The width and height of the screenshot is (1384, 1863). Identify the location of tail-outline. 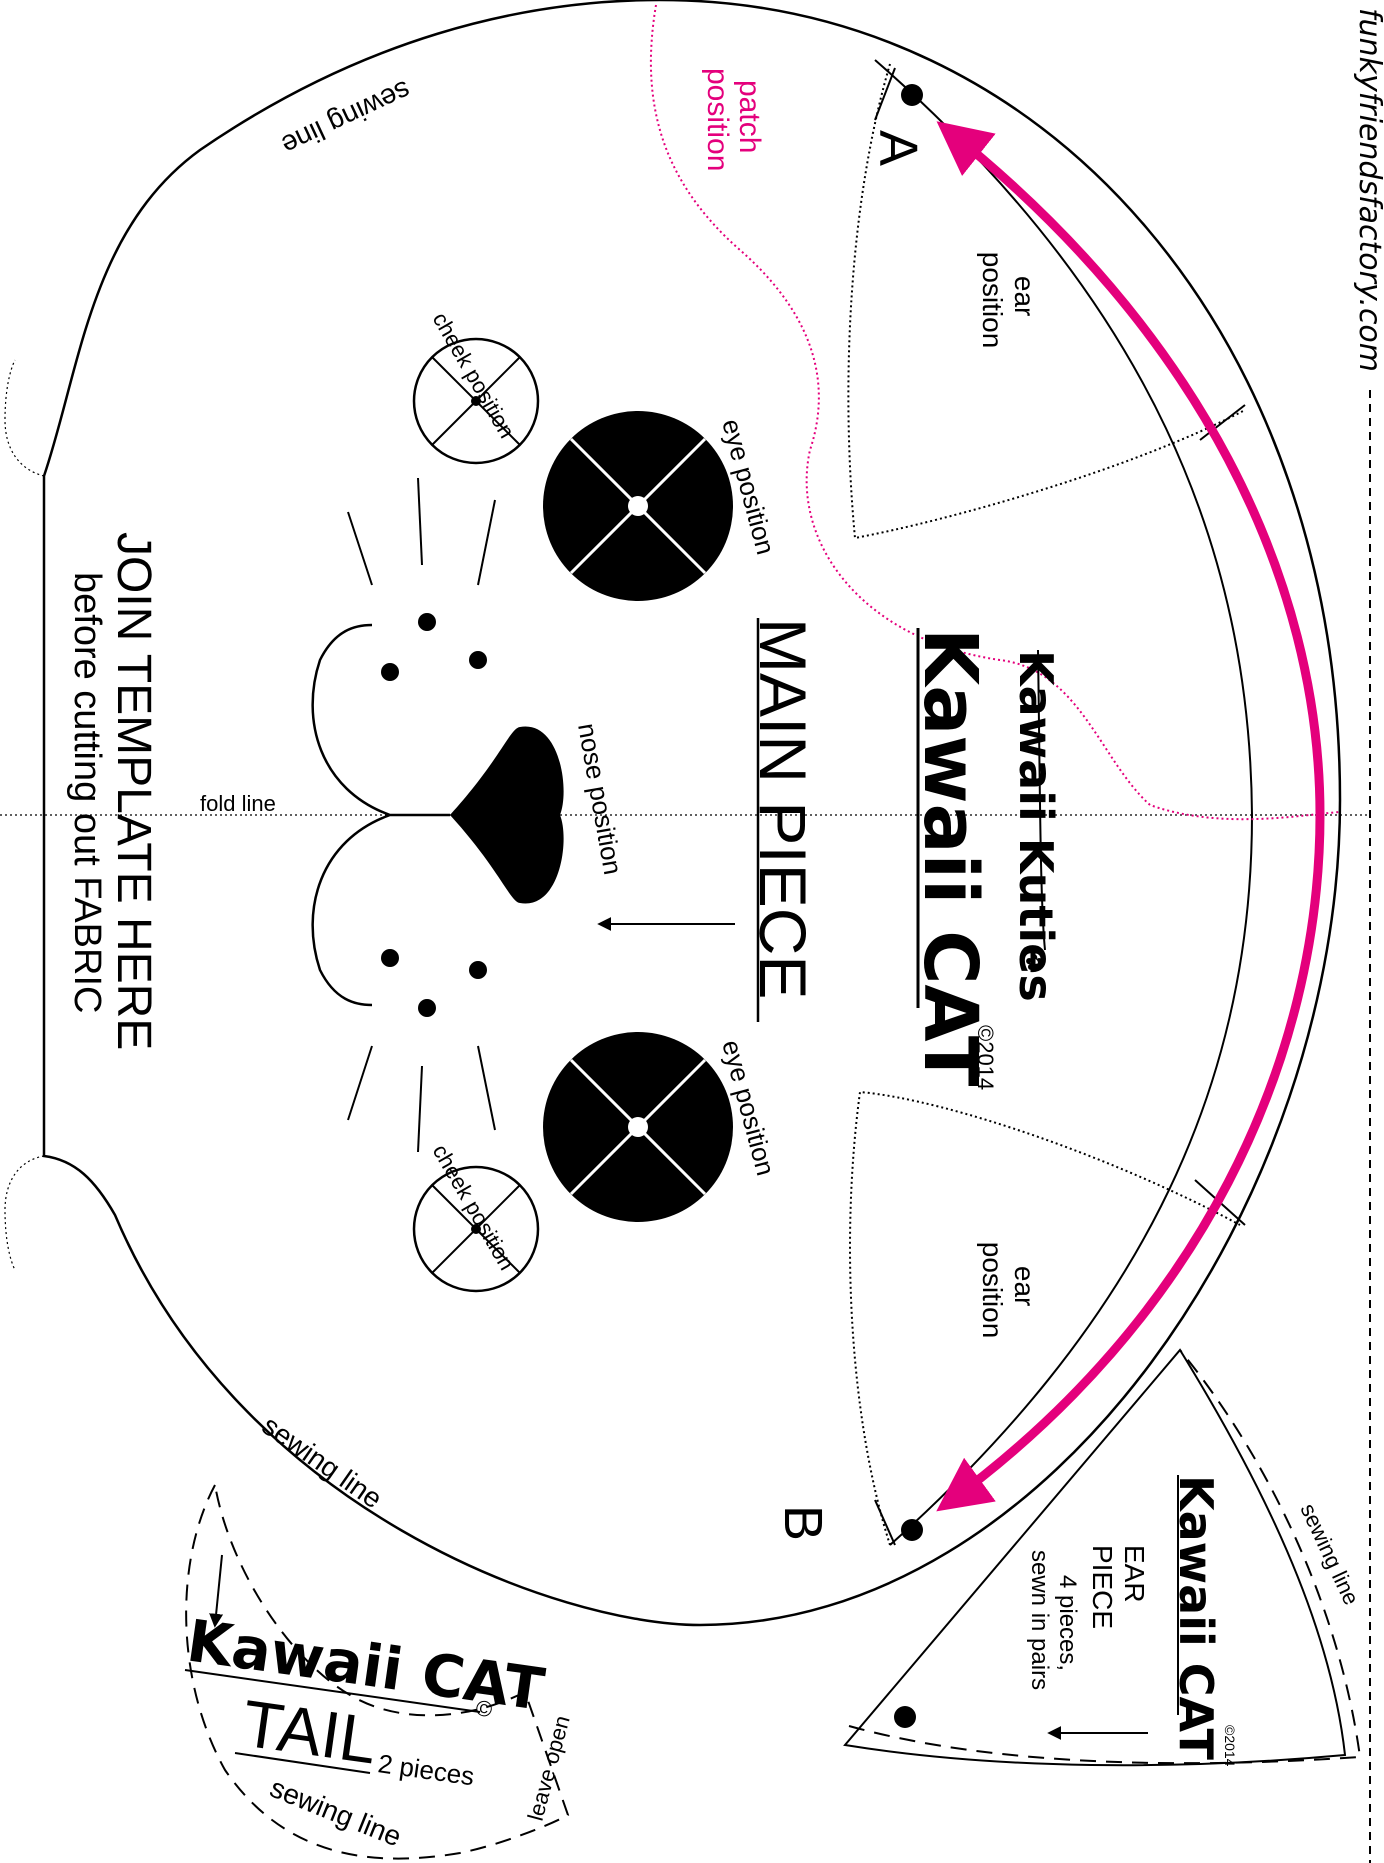
(377, 1670).